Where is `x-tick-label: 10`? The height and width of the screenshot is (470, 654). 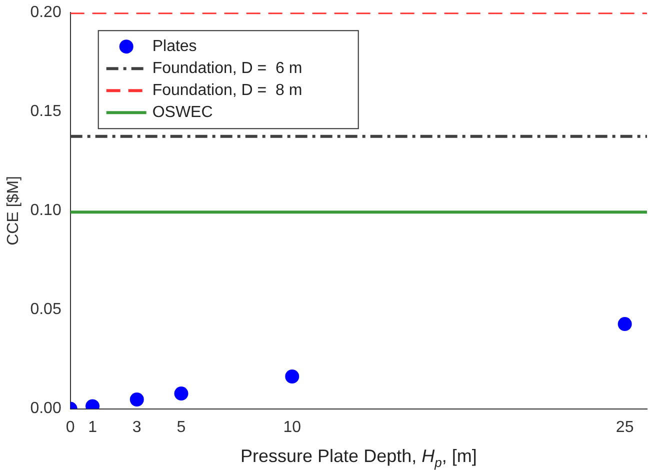
x-tick-label: 10 is located at coordinates (292, 427).